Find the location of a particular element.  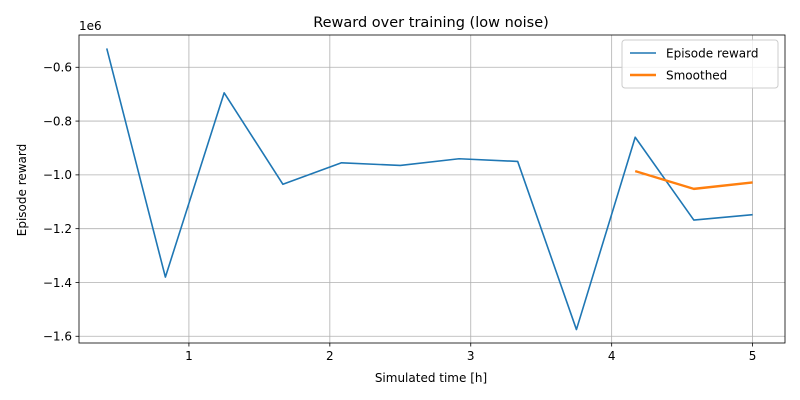

y-tick-label: −1.2 is located at coordinates (57, 229).